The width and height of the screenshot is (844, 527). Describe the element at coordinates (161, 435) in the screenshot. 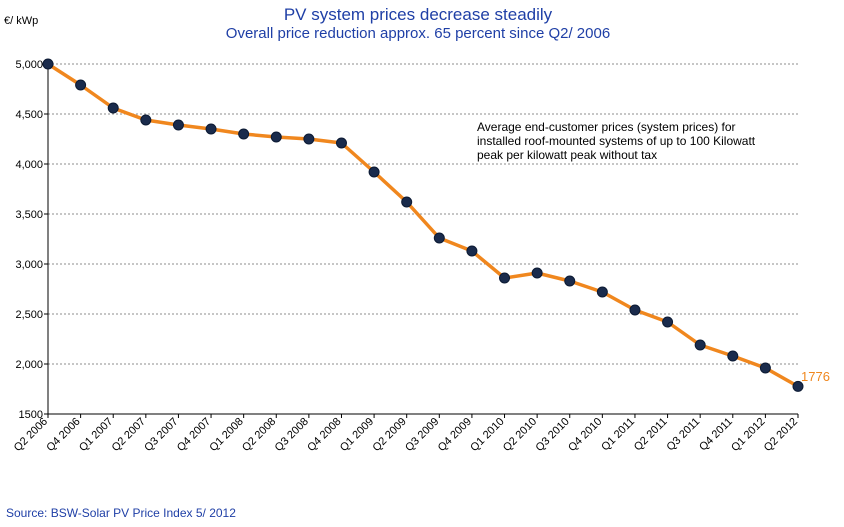

I see `x-tick-label: Q3 2007` at that location.